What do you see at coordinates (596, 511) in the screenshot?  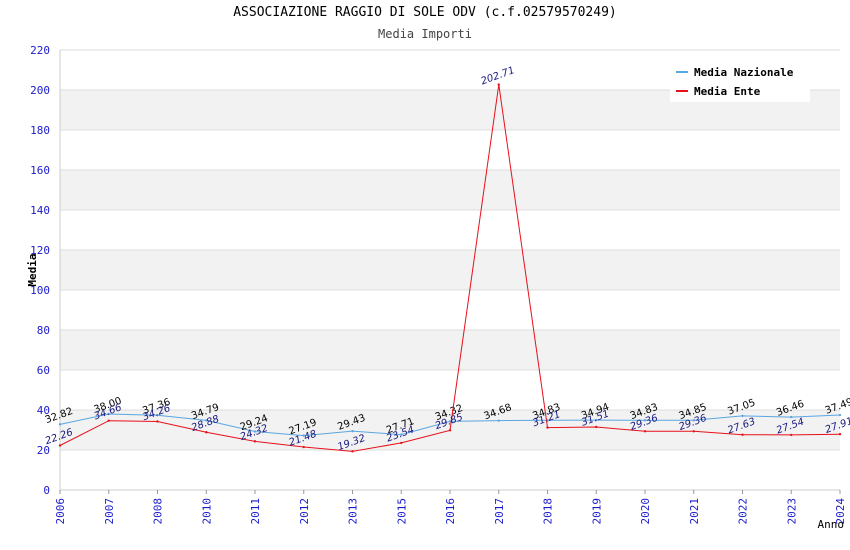 I see `x-tick-label: 2019` at bounding box center [596, 511].